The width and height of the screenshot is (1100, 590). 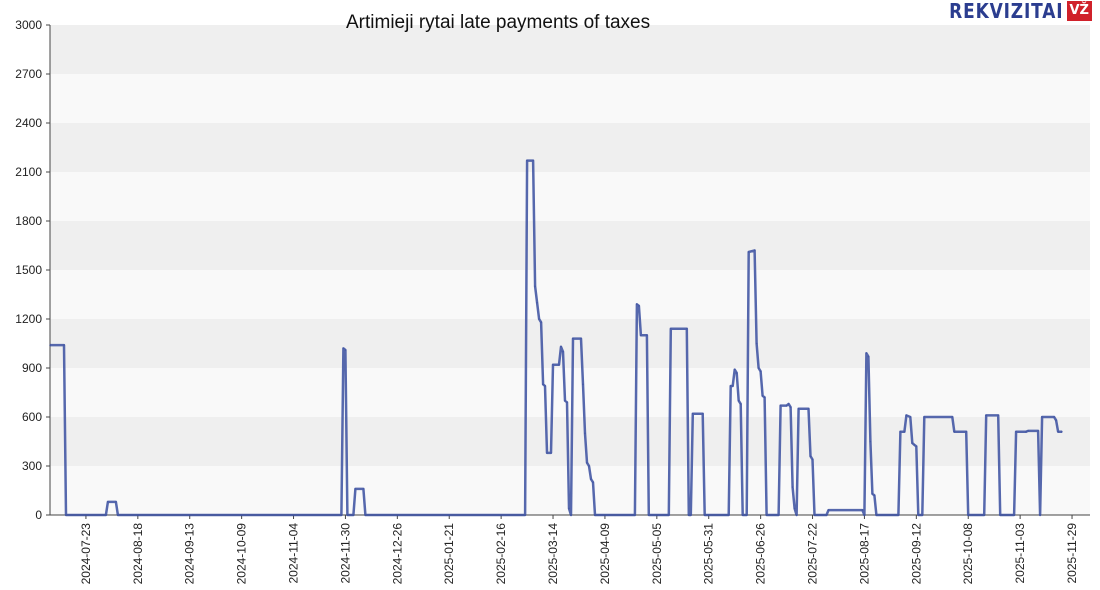 What do you see at coordinates (397, 554) in the screenshot?
I see `x-tick-label: 2024-12-26` at bounding box center [397, 554].